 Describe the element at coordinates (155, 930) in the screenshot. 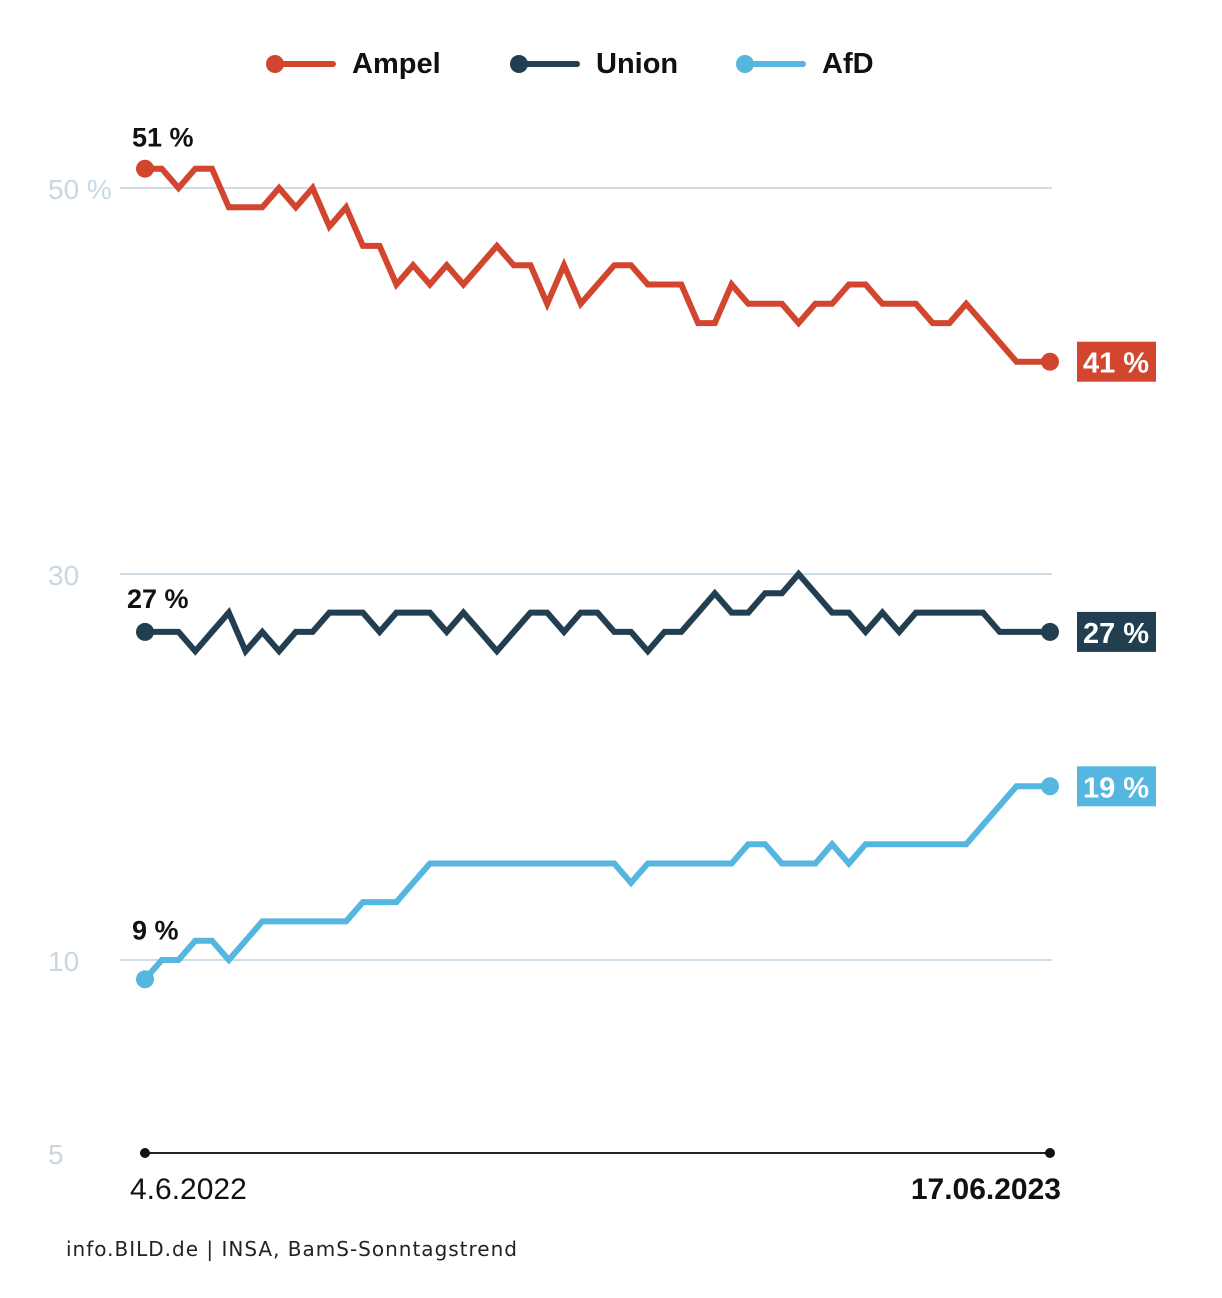

I see `start-value-label: 9 %` at that location.